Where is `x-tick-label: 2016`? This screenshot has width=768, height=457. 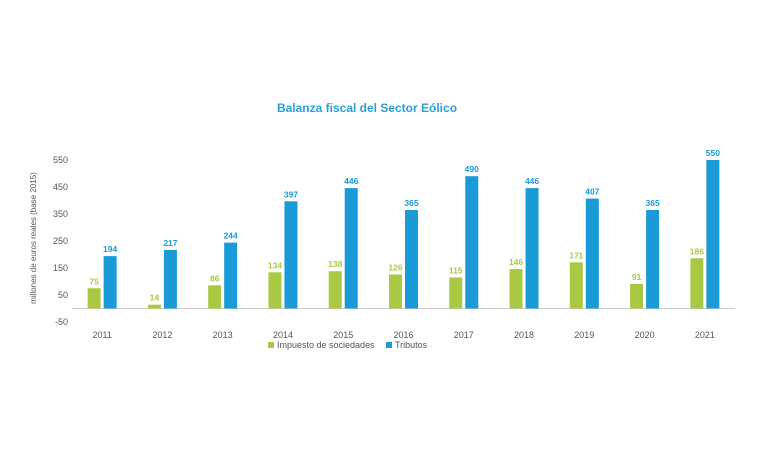 x-tick-label: 2016 is located at coordinates (403, 335).